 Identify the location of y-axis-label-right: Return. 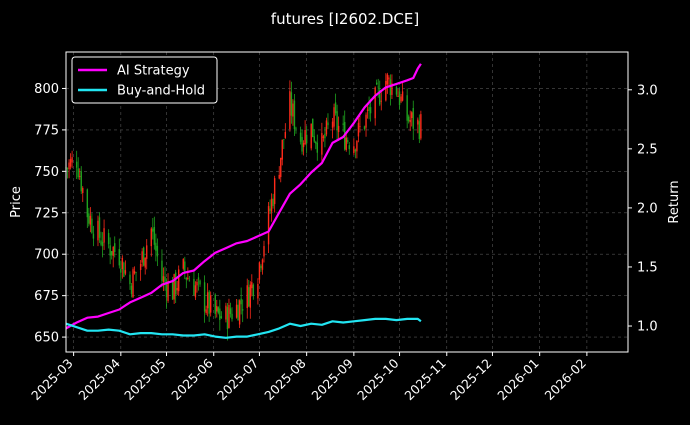
(674, 201).